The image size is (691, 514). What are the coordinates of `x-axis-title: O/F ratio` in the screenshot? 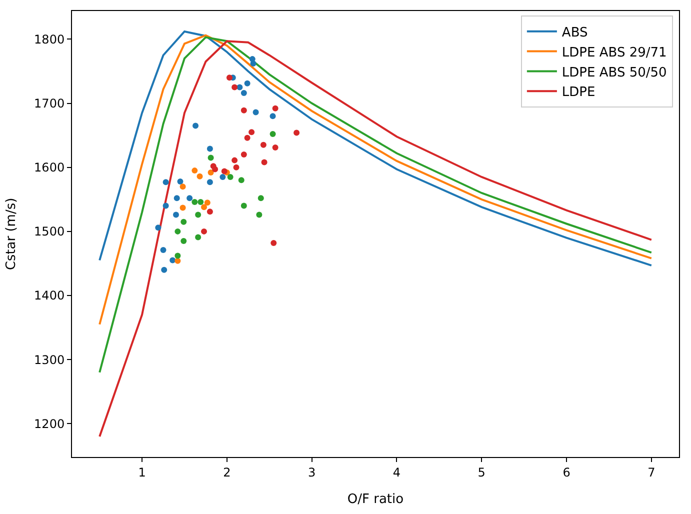 It's located at (375, 499).